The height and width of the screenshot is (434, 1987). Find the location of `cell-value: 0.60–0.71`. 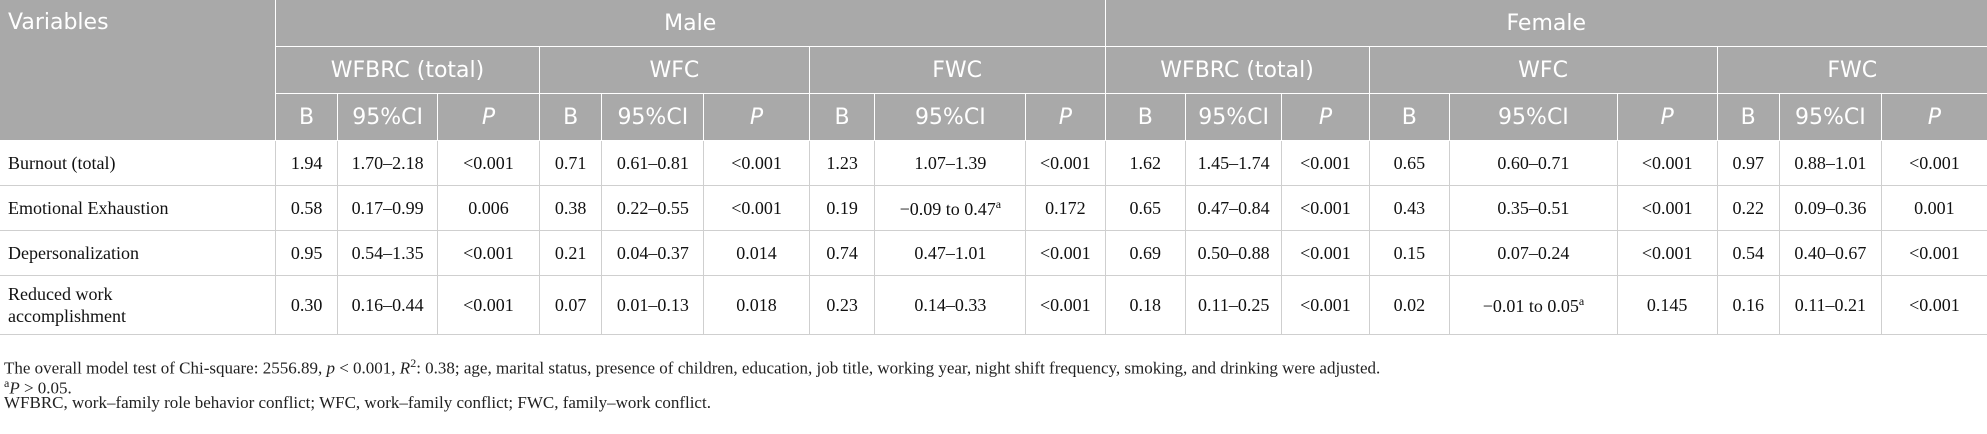

cell-value: 0.60–0.71 is located at coordinates (1533, 162).